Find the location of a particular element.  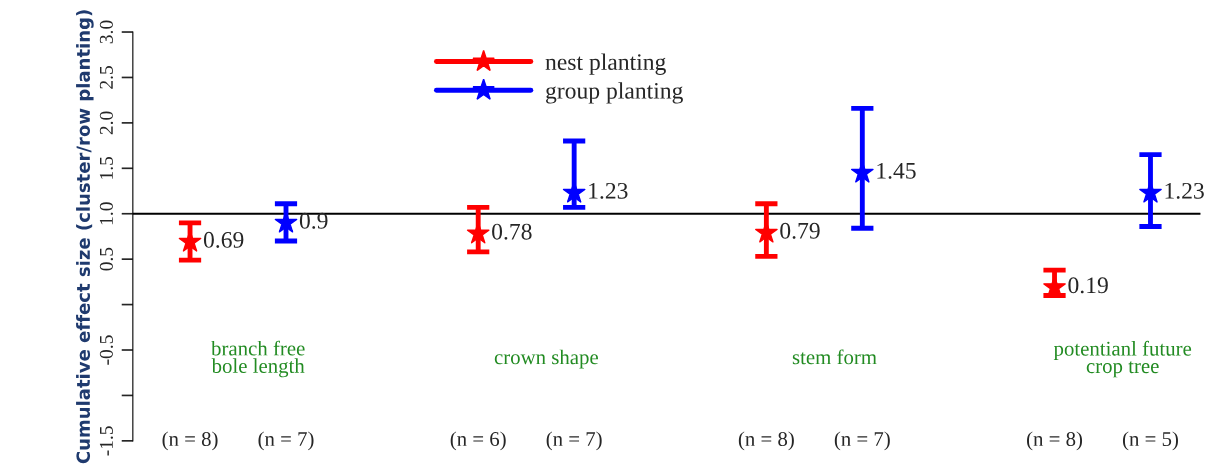

y-tick-label: 2.0 is located at coordinates (106, 123).